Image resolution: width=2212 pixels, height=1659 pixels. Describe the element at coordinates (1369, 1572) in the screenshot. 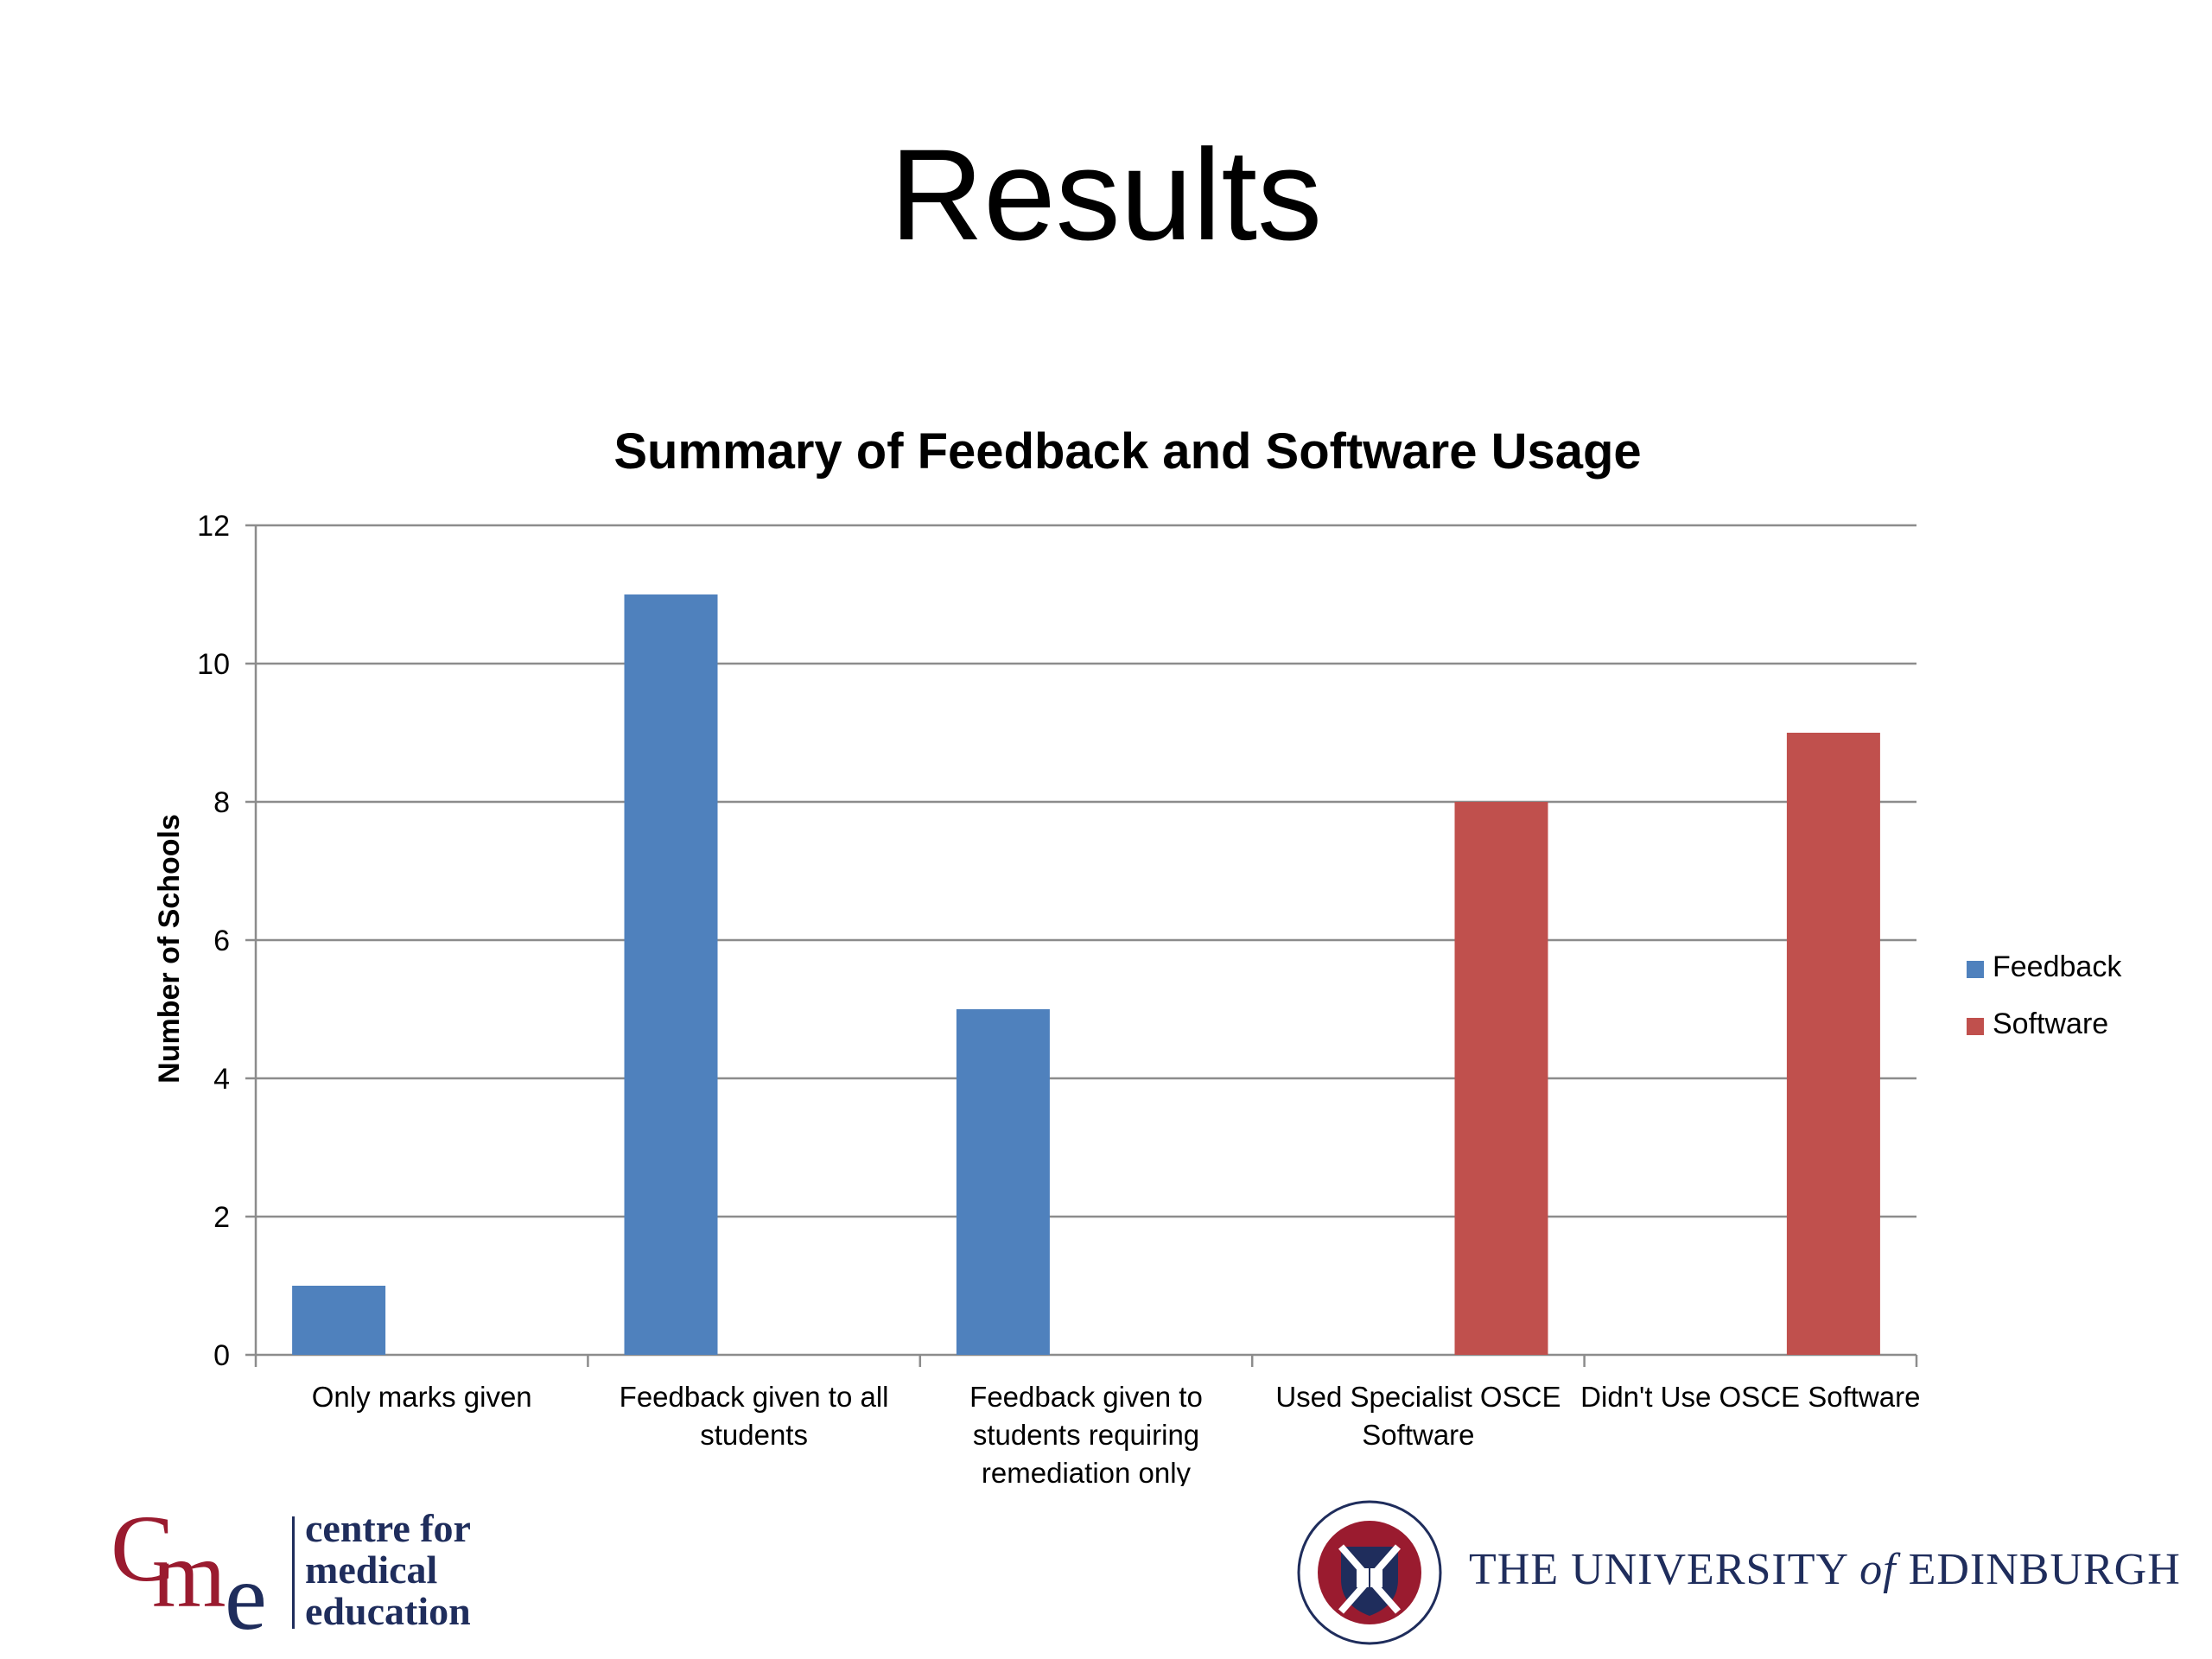

I see `university-crest-icon` at that location.